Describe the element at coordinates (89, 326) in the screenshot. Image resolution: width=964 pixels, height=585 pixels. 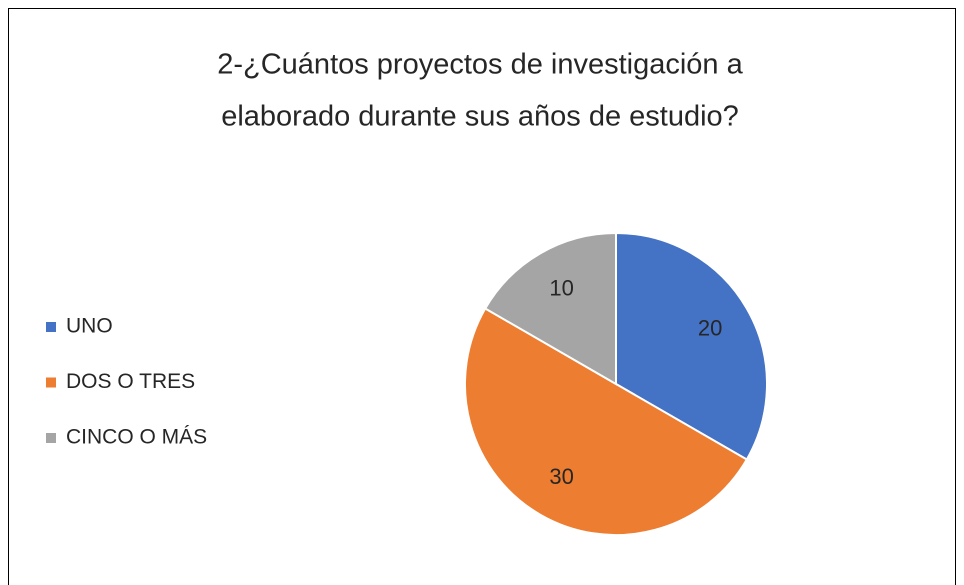
I see `legend-label: UNO` at that location.